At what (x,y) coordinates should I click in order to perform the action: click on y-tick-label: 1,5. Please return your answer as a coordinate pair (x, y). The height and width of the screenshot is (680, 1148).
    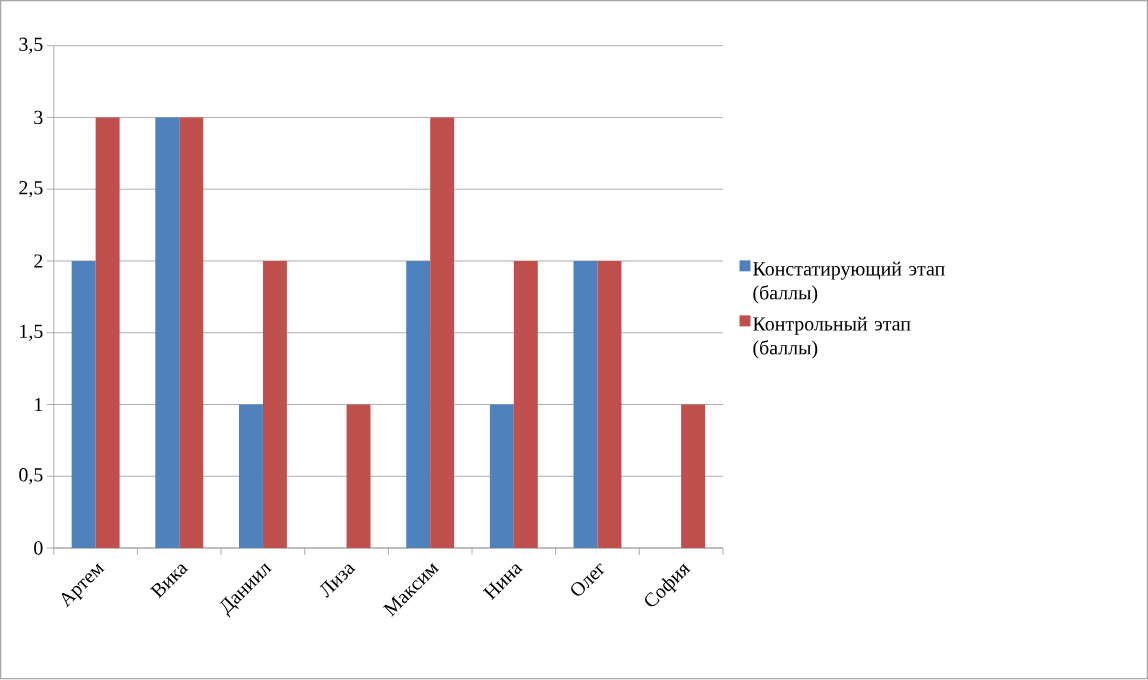
    Looking at the image, I should click on (31, 333).